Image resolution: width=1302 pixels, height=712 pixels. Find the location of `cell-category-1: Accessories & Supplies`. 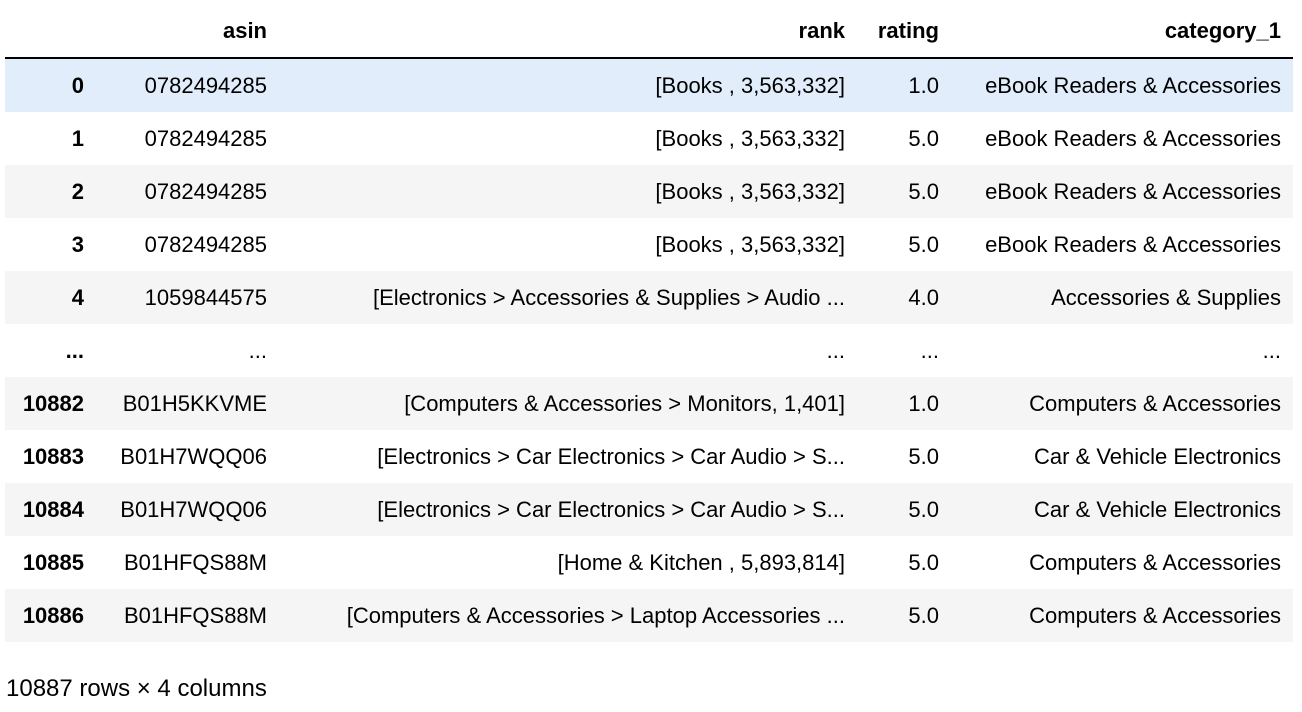

cell-category-1: Accessories & Supplies is located at coordinates (1166, 297).